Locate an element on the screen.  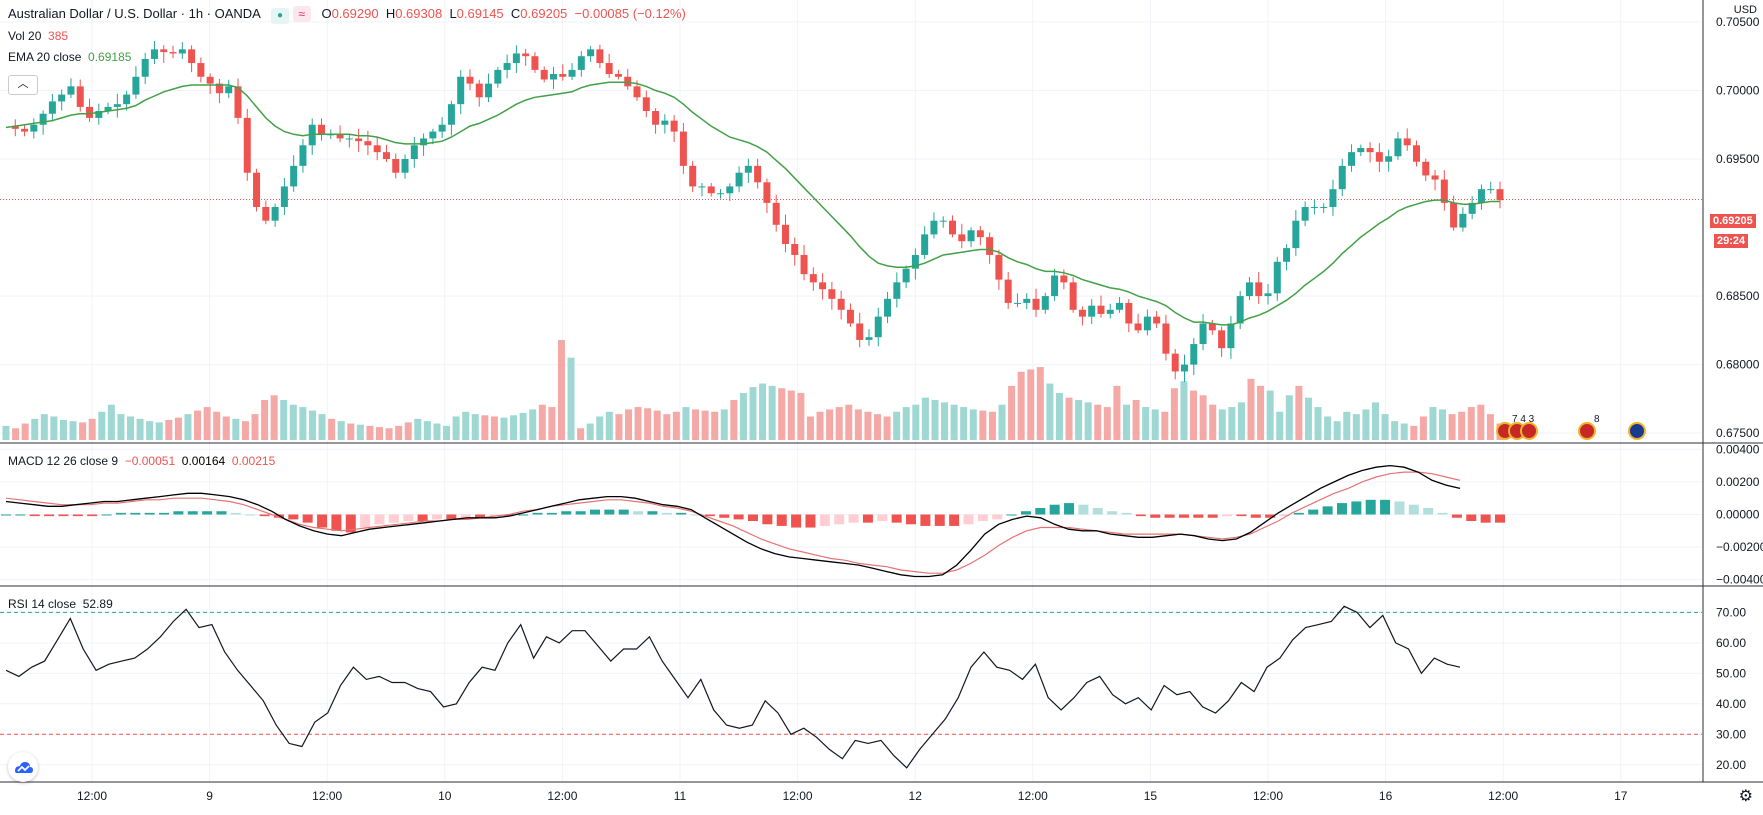
au-flag-icon is located at coordinates (1637, 431).